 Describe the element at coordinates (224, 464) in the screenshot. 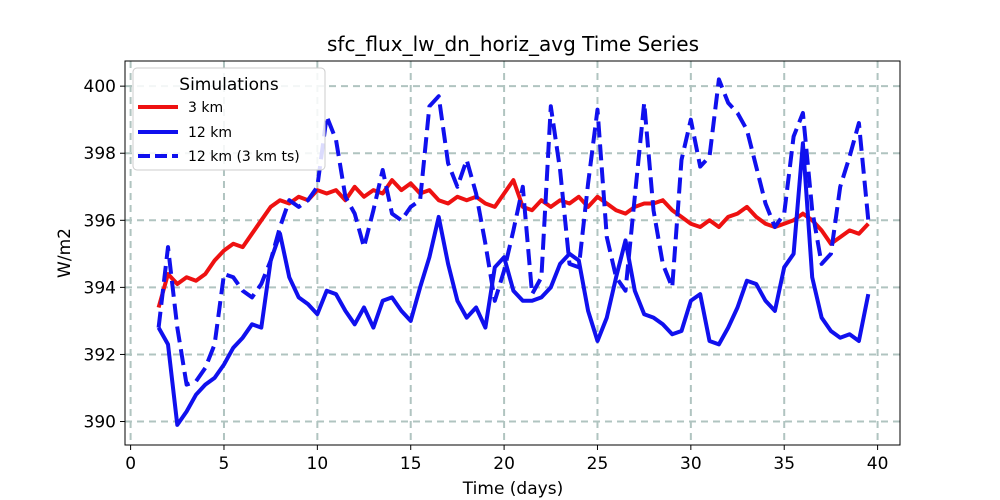

I see `x-tick-label: 5` at that location.